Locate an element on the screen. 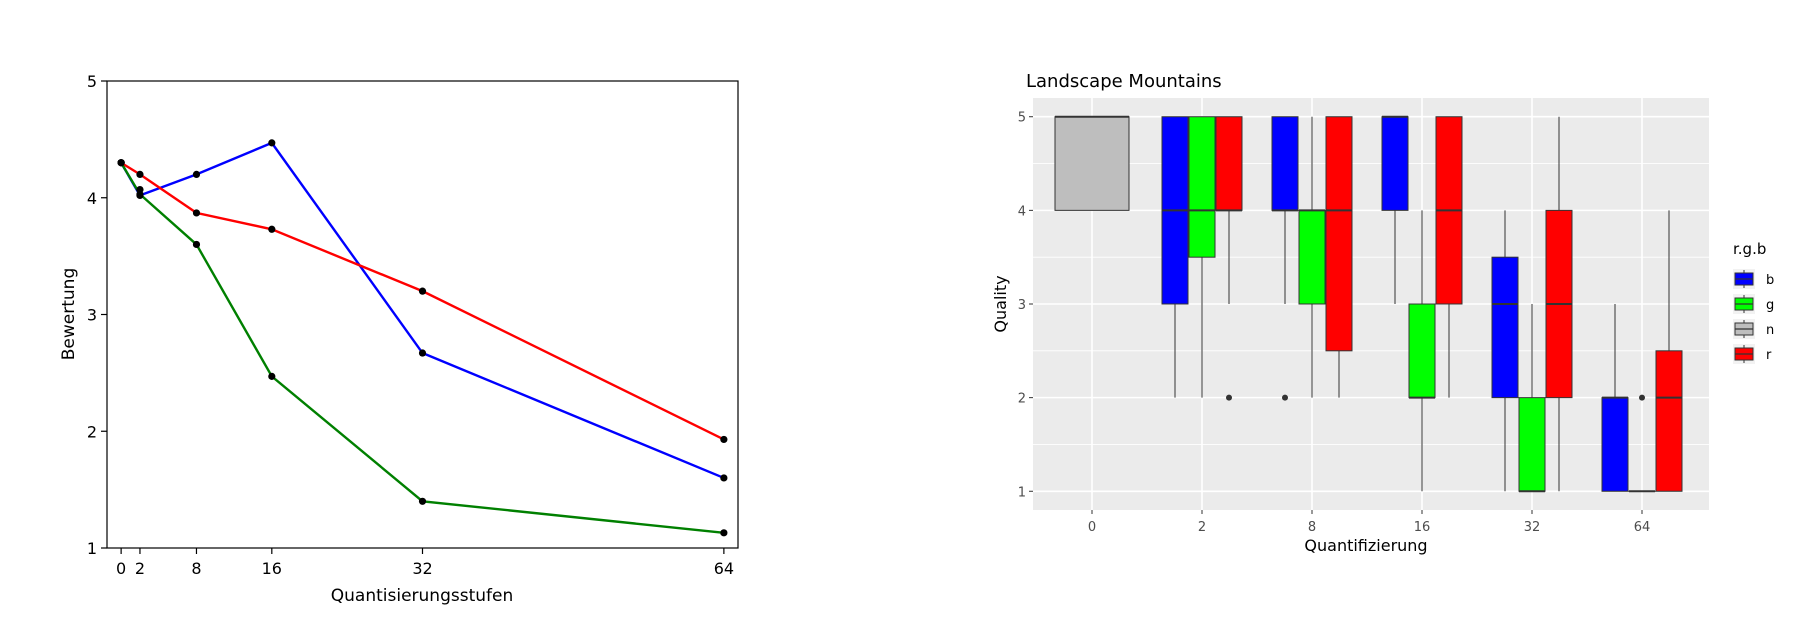  right-y-tick-label: 3 is located at coordinates (1022, 305).